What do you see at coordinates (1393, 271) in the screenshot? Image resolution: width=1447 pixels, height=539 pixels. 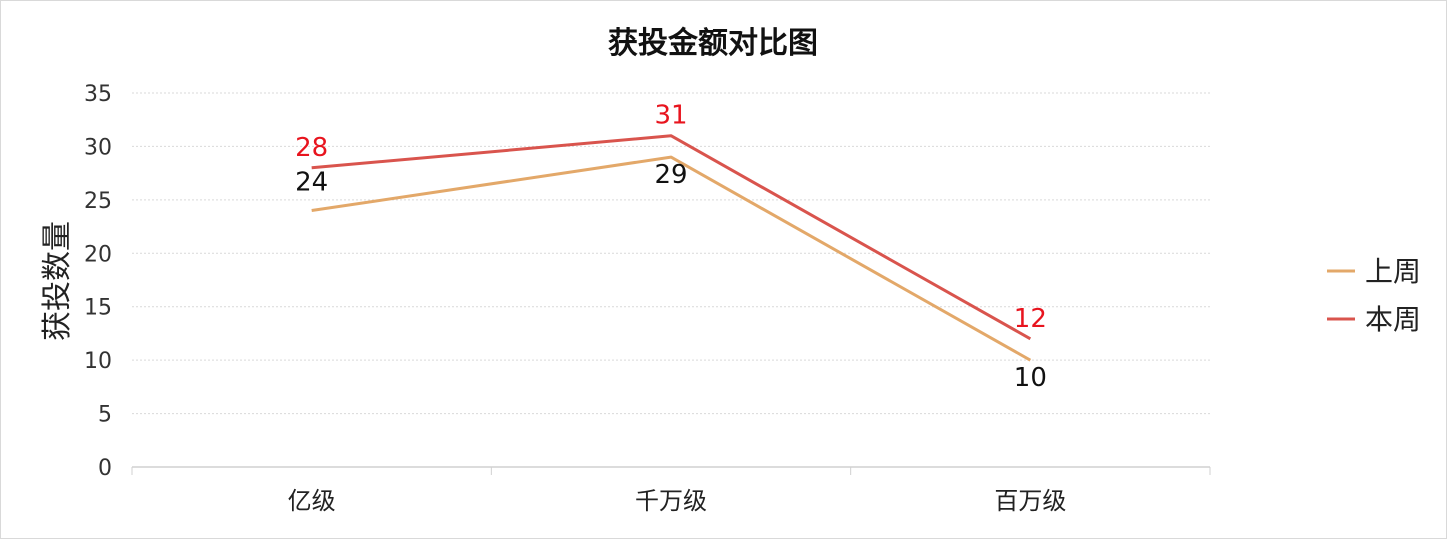 I see `legend-label: 上周` at bounding box center [1393, 271].